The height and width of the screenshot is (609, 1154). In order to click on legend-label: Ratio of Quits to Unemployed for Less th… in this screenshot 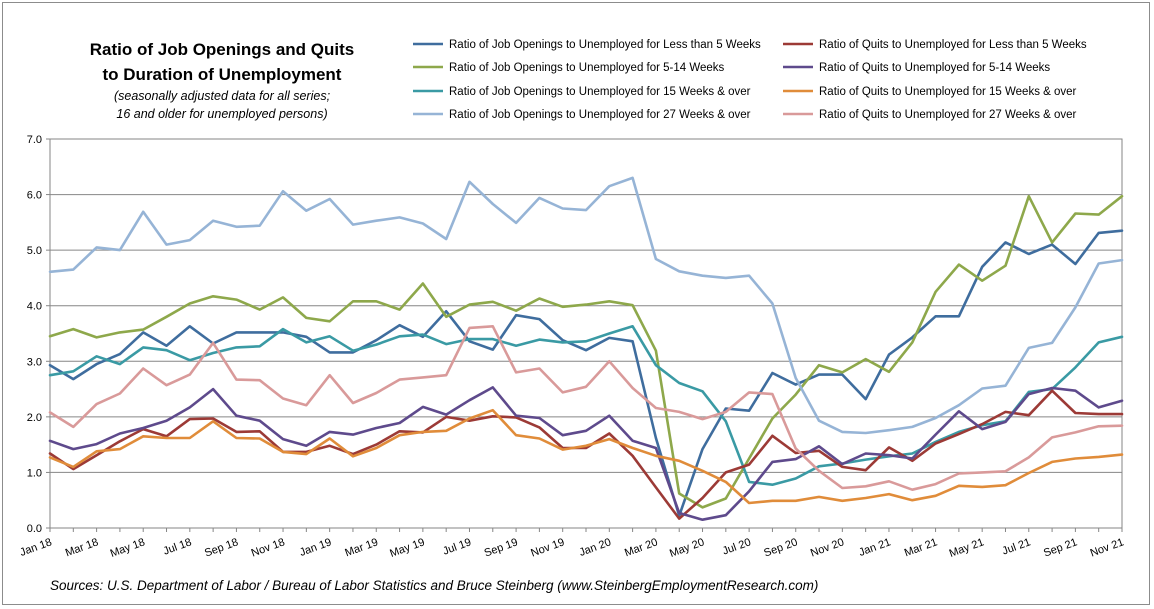, I will do `click(953, 45)`.